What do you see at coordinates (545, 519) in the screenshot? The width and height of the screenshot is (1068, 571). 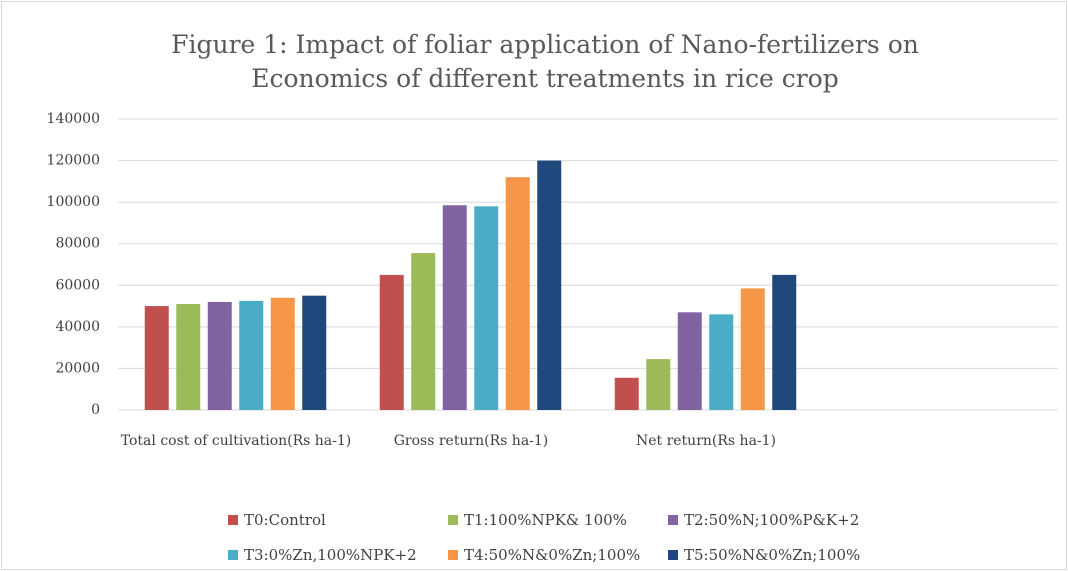 I see `legend-label: T1:100%NPK& 100%` at bounding box center [545, 519].